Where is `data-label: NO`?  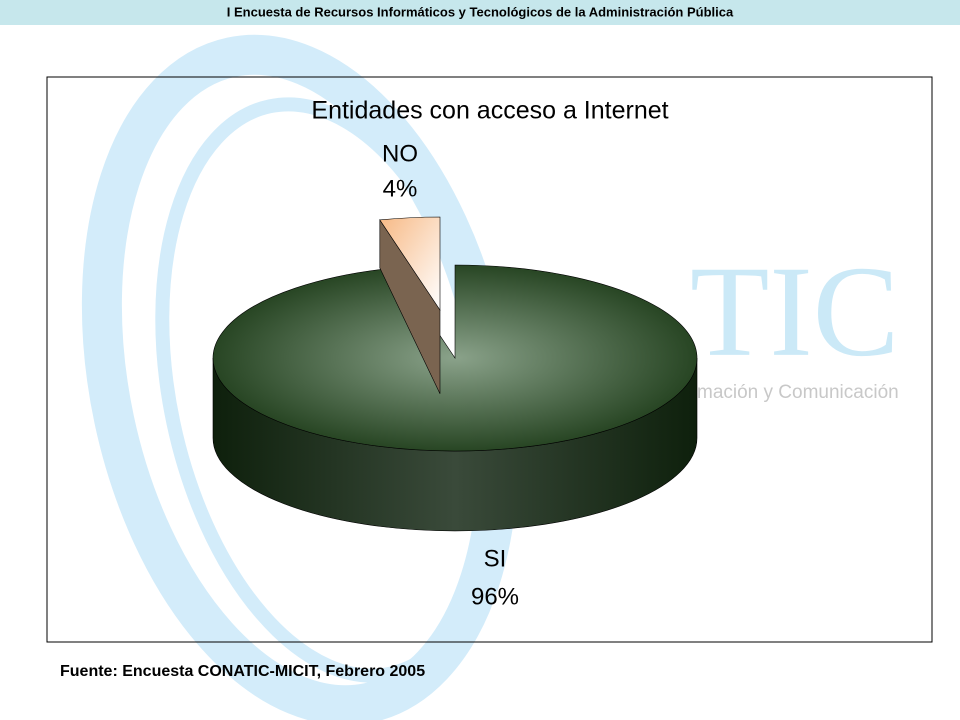 data-label: NO is located at coordinates (400, 153).